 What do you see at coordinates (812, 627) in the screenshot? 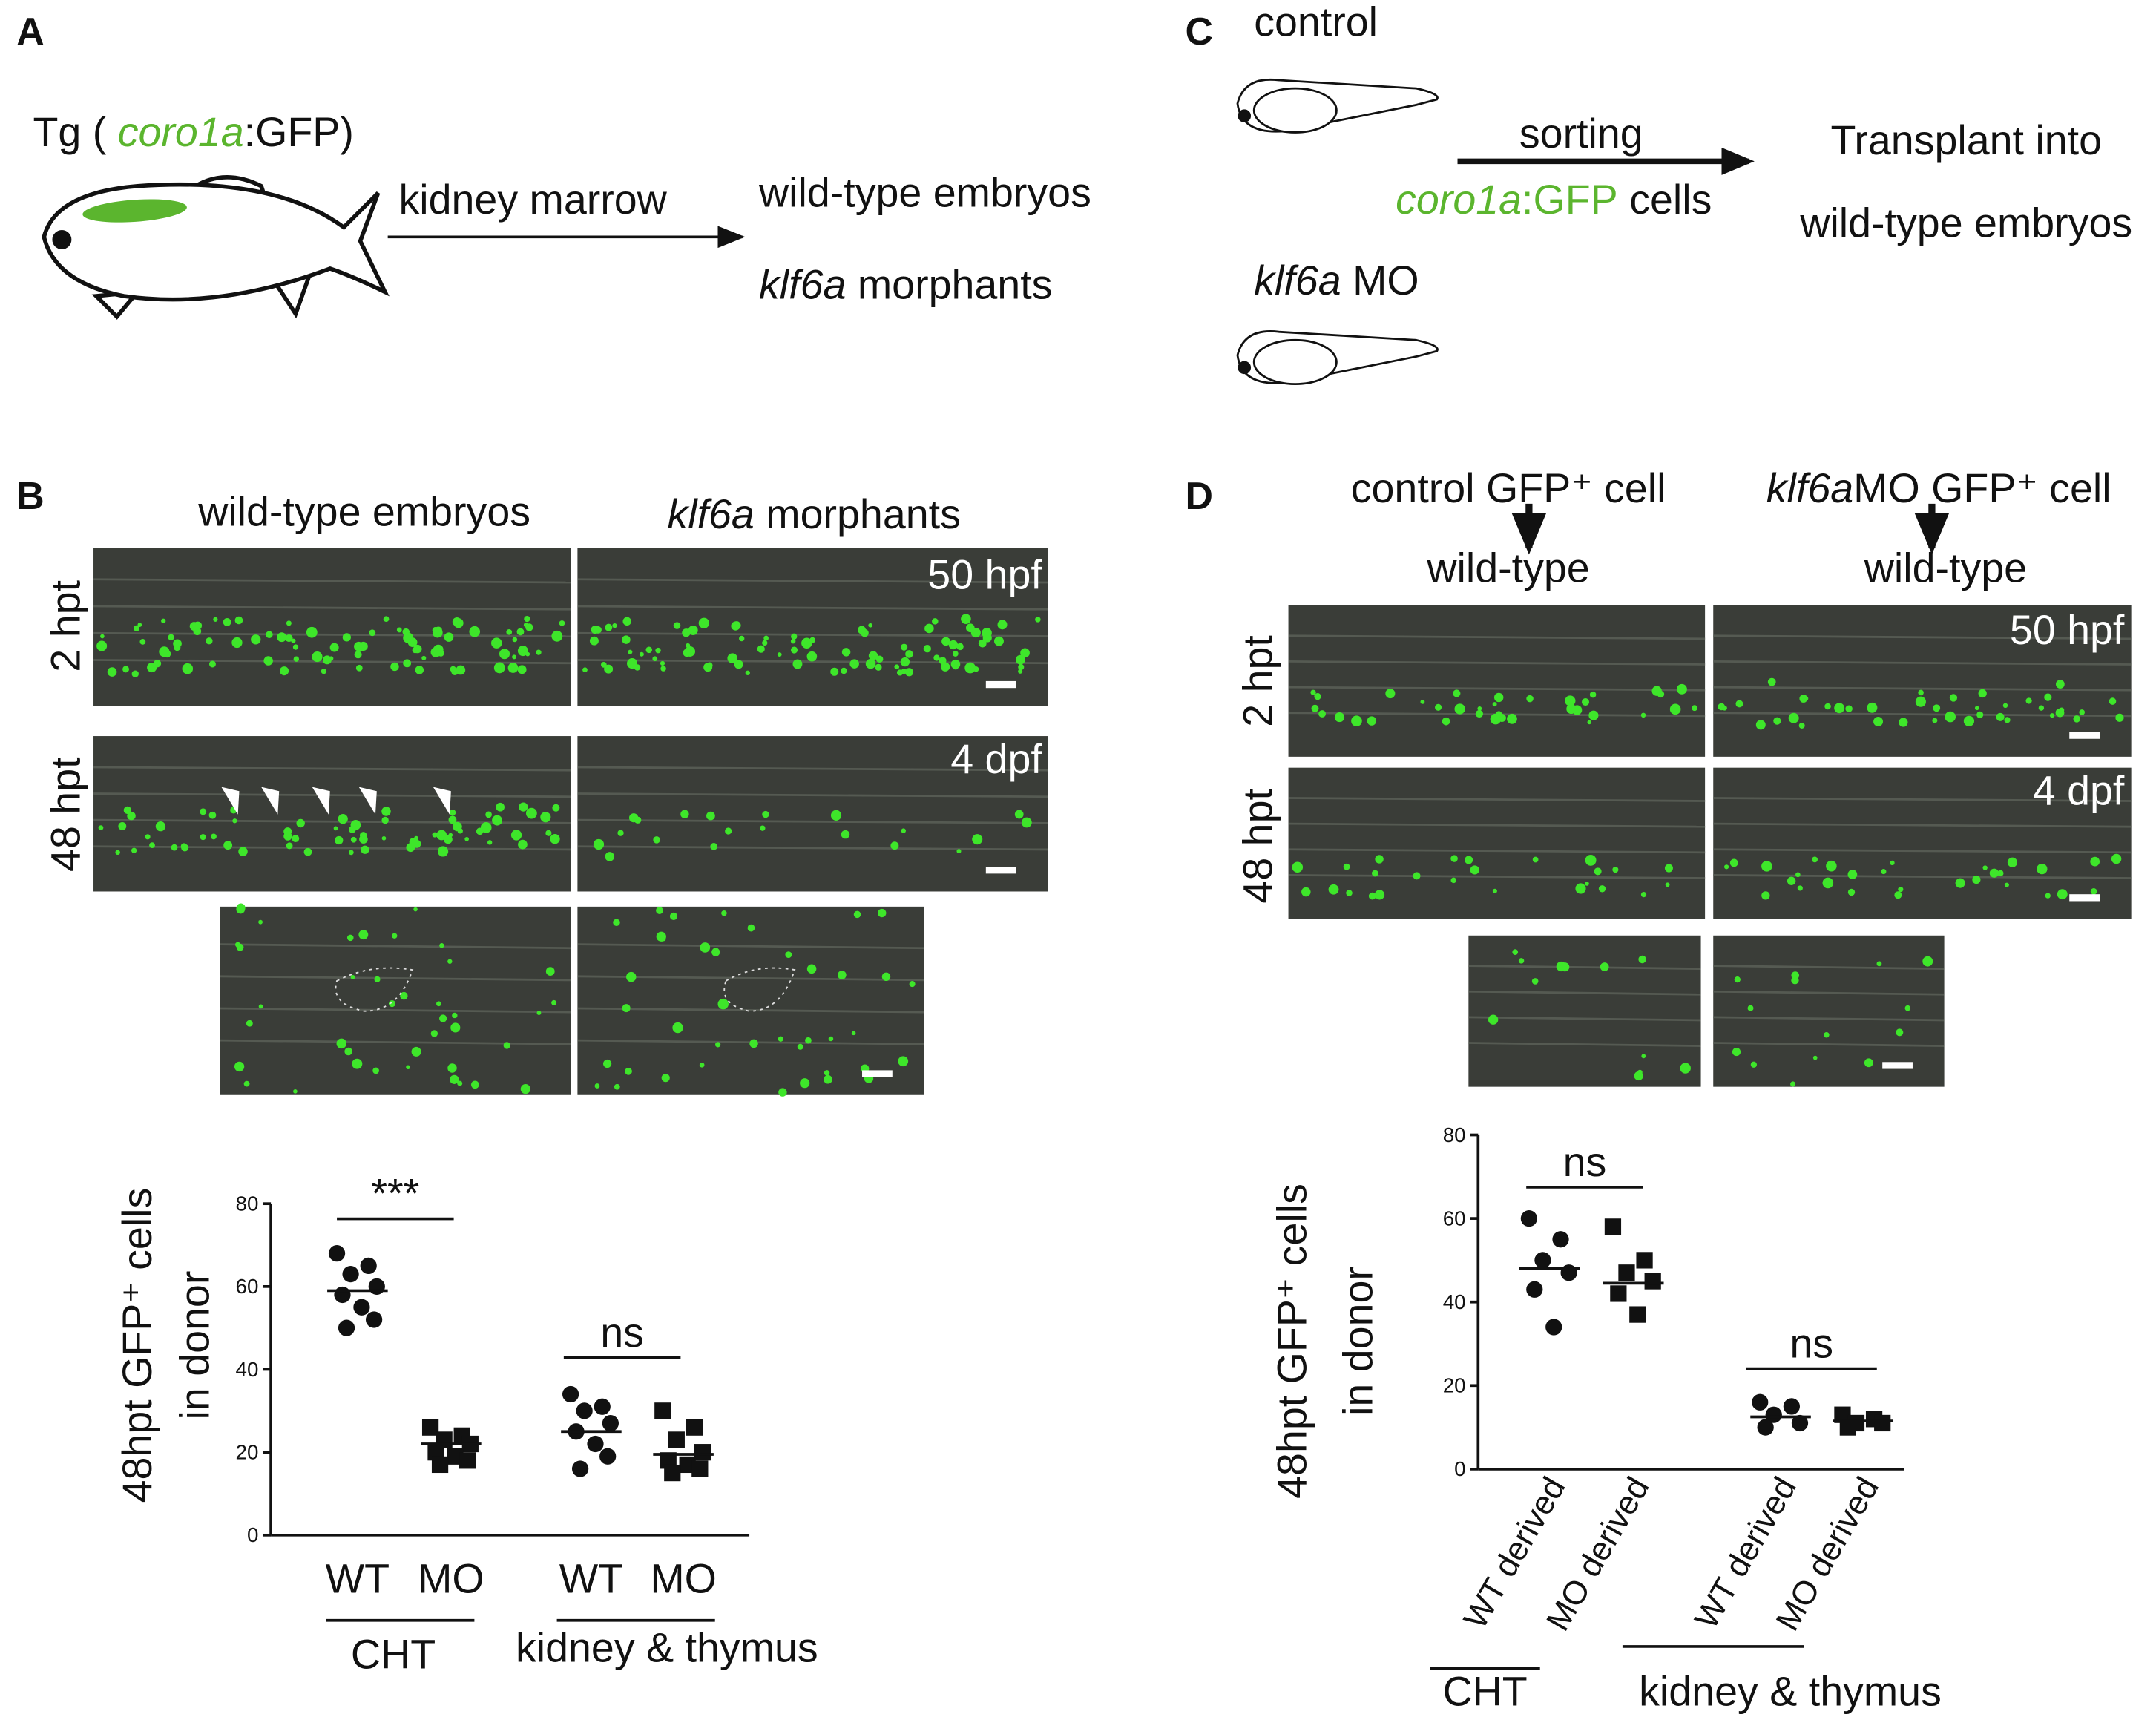
I see `micrograph` at bounding box center [812, 627].